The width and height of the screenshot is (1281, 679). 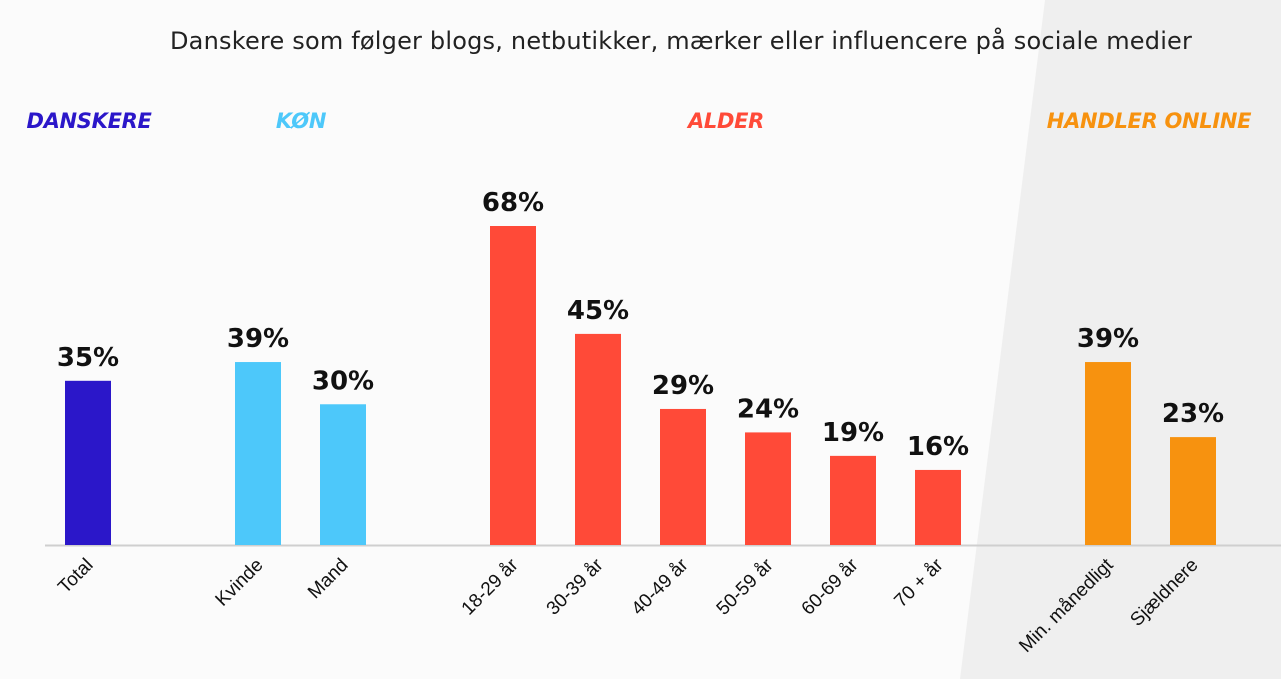 What do you see at coordinates (853, 433) in the screenshot?
I see `value-label-60-69-år: 19%` at bounding box center [853, 433].